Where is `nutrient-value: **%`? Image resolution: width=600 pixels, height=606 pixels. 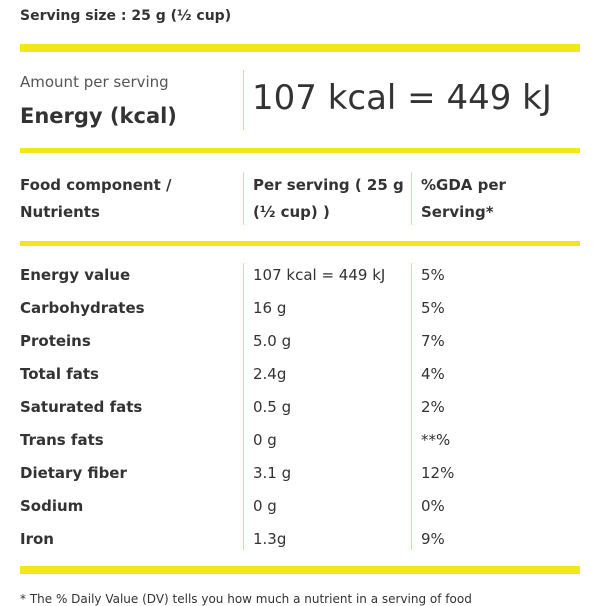 nutrient-value: **% is located at coordinates (436, 440).